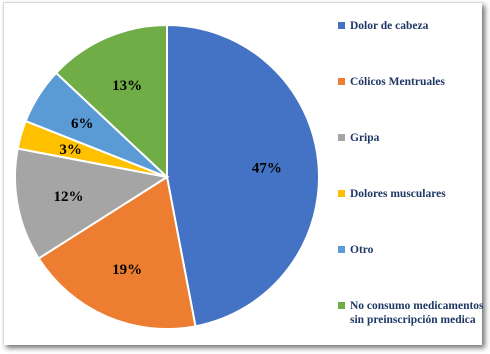  Describe the element at coordinates (362, 250) in the screenshot. I see `legend-label: Otro` at that location.